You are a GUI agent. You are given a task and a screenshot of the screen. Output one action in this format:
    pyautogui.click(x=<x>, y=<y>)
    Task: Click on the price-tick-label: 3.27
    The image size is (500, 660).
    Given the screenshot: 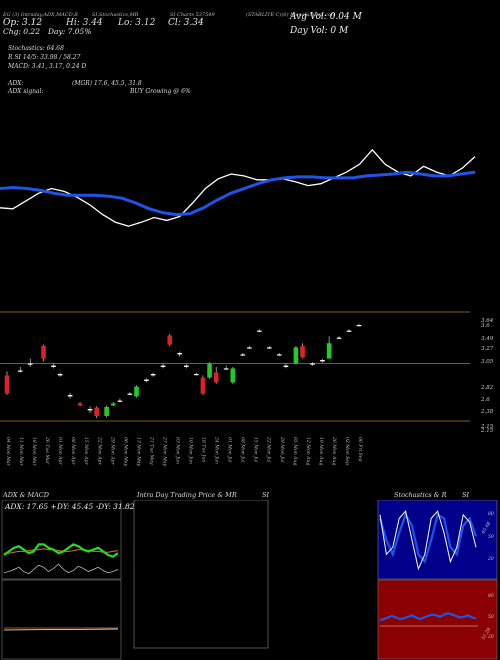 What is the action you would take?
    pyautogui.click(x=487, y=349)
    